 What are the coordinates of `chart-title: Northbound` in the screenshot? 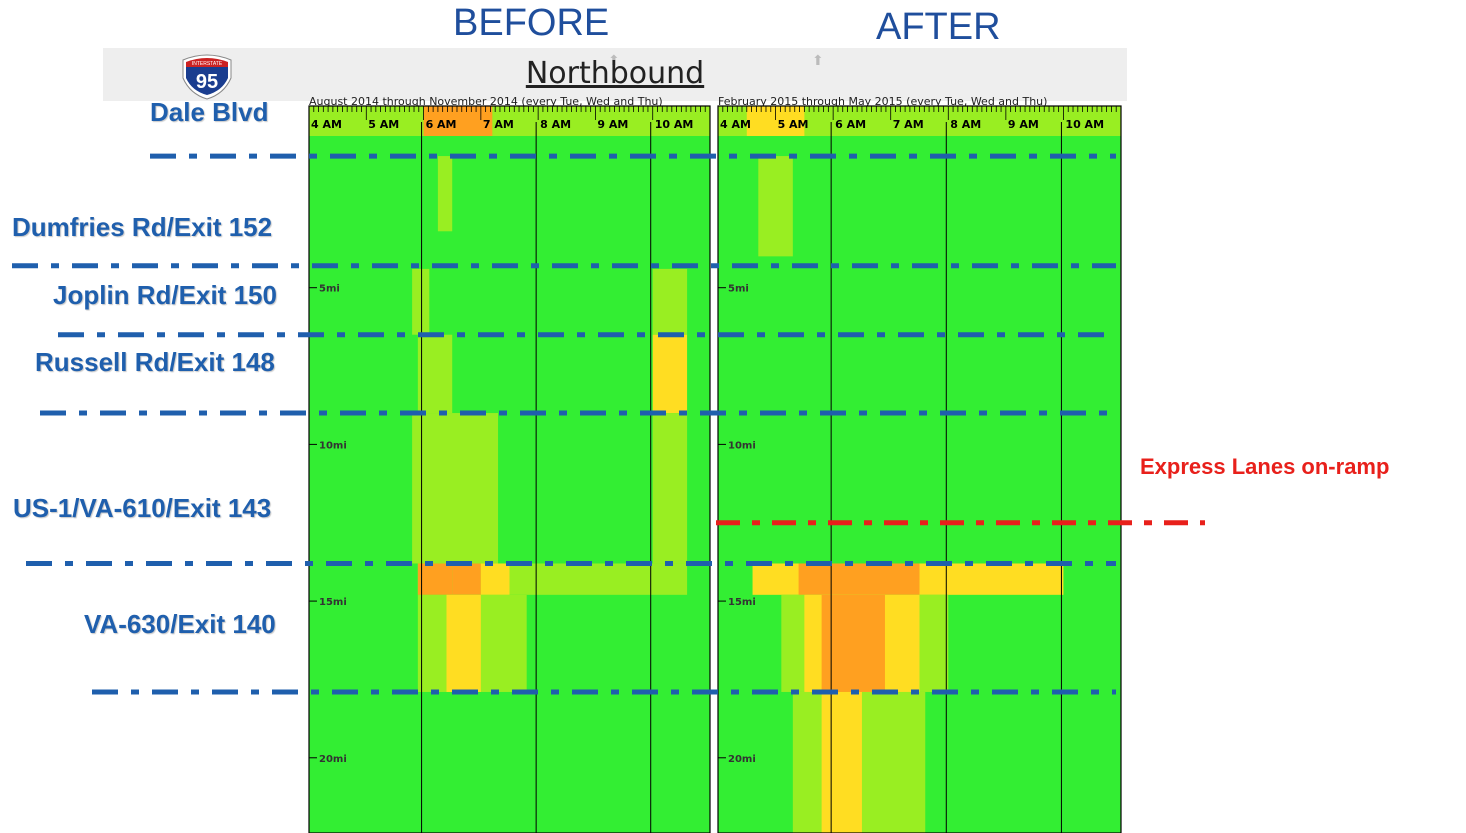 It's located at (615, 73).